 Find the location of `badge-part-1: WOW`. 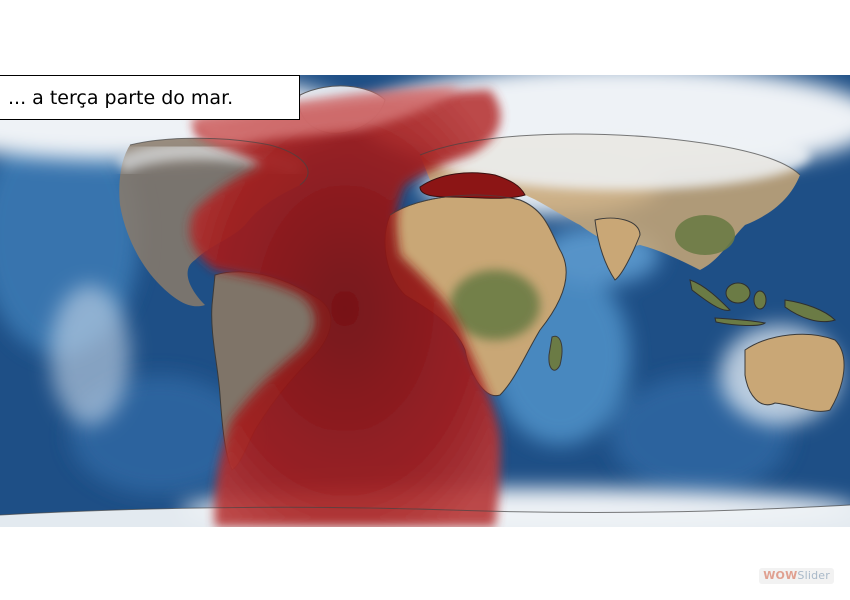

badge-part-1: WOW is located at coordinates (780, 575).